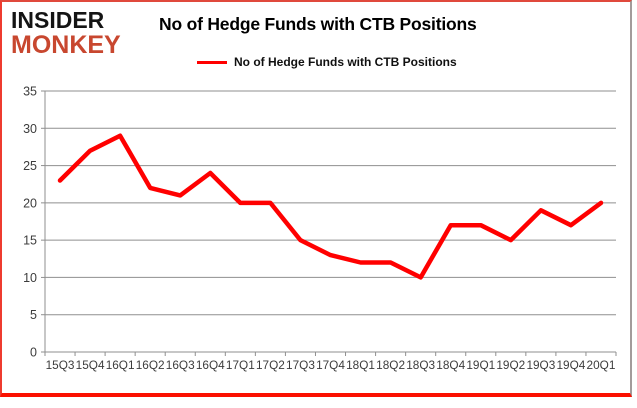 The image size is (637, 408). What do you see at coordinates (540, 365) in the screenshot?
I see `x-tick-label: 19Q3` at bounding box center [540, 365].